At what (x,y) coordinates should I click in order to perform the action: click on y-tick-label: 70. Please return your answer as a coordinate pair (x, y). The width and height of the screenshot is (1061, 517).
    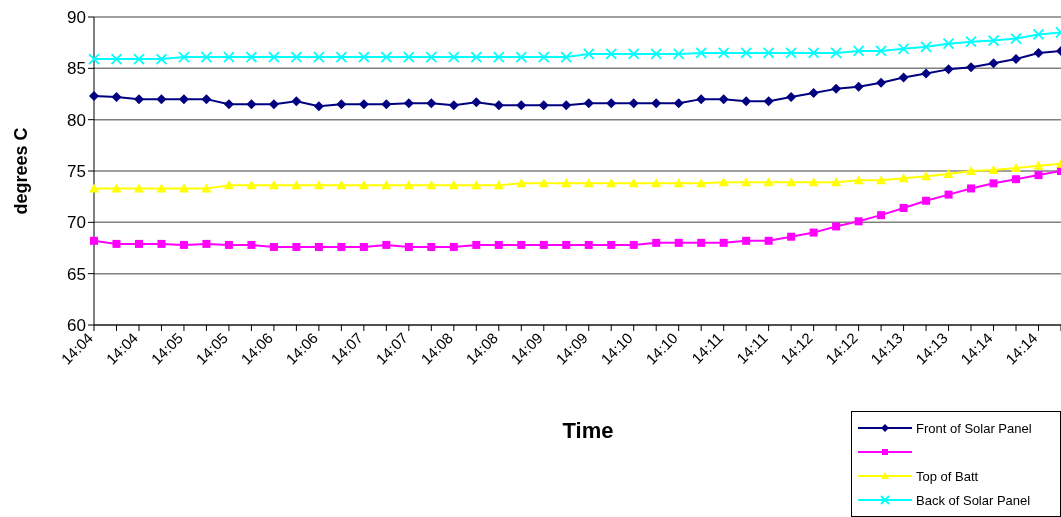
    Looking at the image, I should click on (76, 223).